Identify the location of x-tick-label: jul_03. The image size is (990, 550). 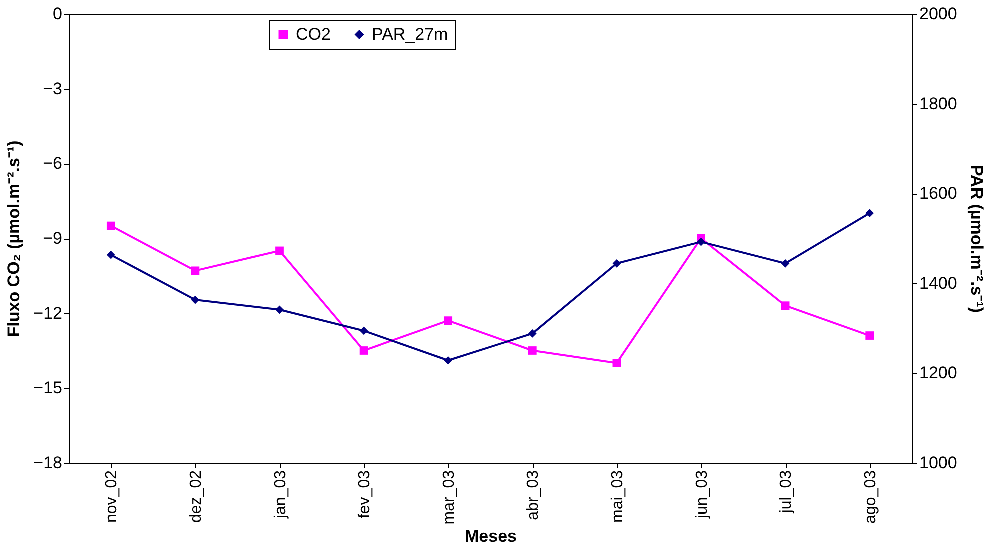
(787, 492).